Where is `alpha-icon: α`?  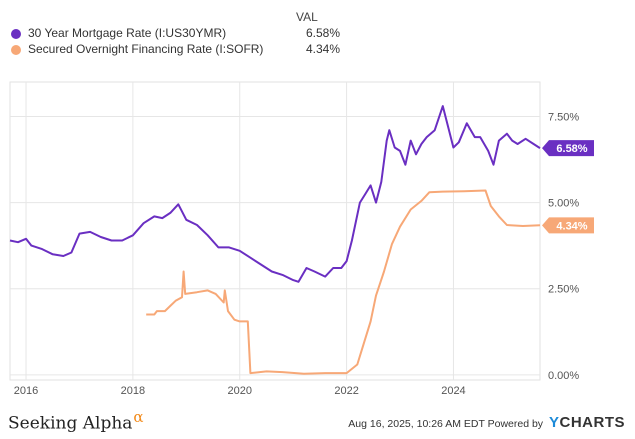 alpha-icon: α is located at coordinates (138, 417).